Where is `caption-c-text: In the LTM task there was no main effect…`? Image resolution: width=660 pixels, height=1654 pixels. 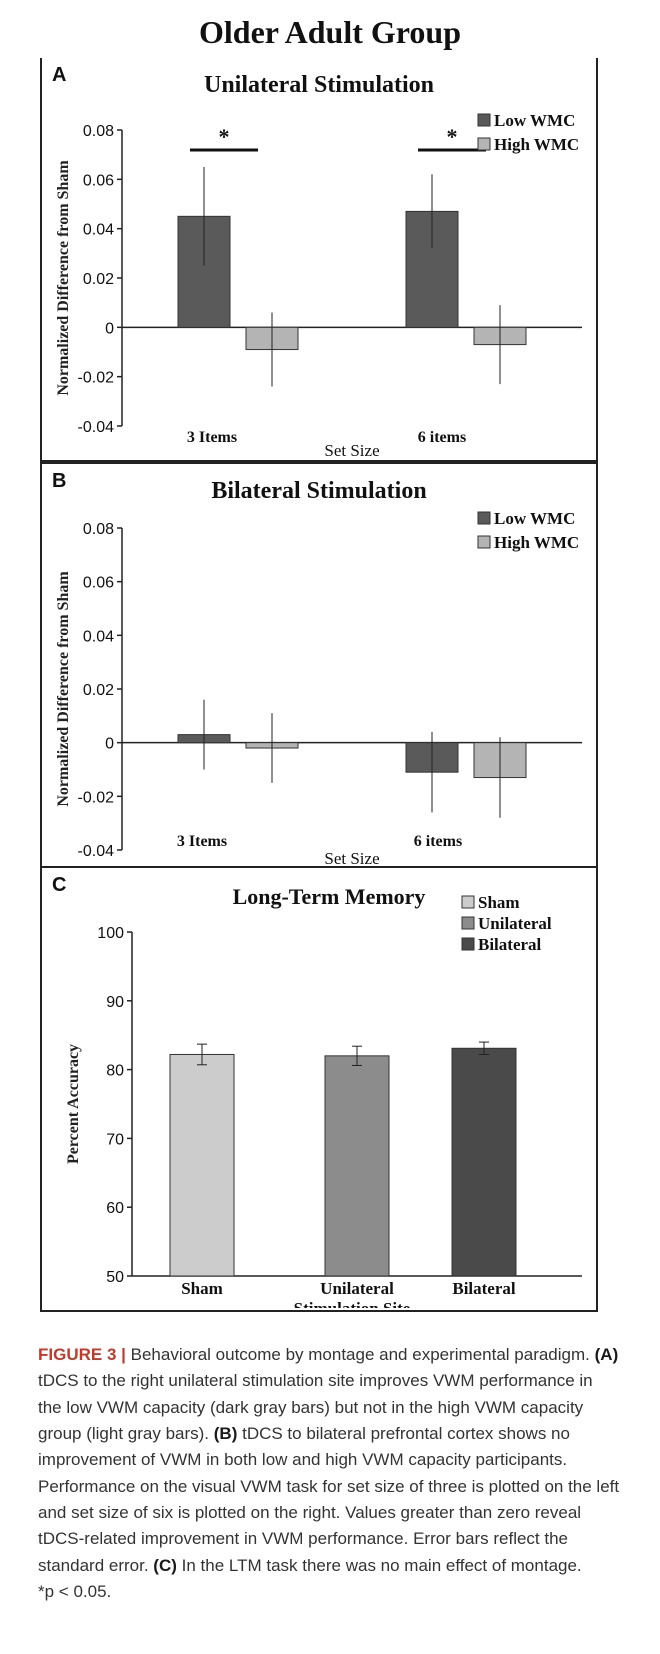 caption-c-text: In the LTM task there was no main effect… is located at coordinates (379, 1565).